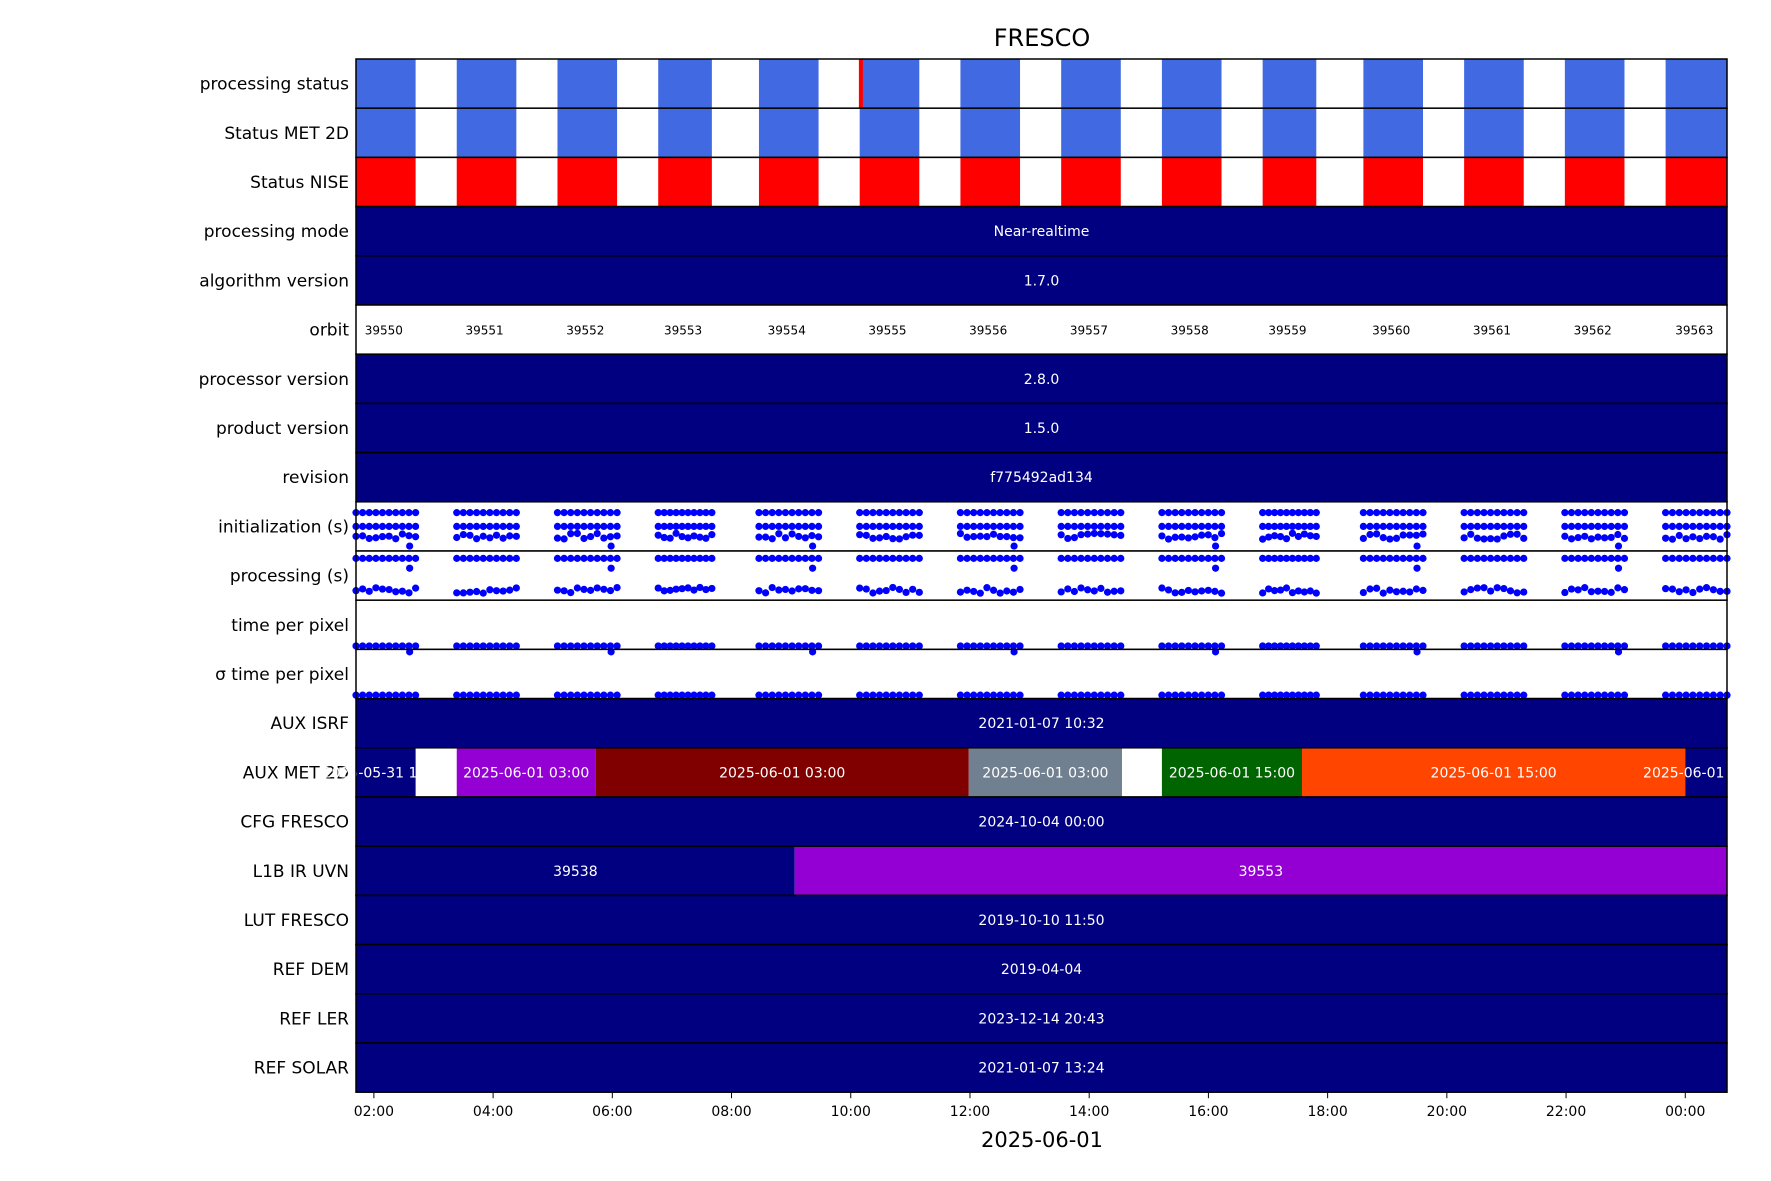 This screenshot has width=1771, height=1181. I want to click on scatter-outlier, so click(410, 568).